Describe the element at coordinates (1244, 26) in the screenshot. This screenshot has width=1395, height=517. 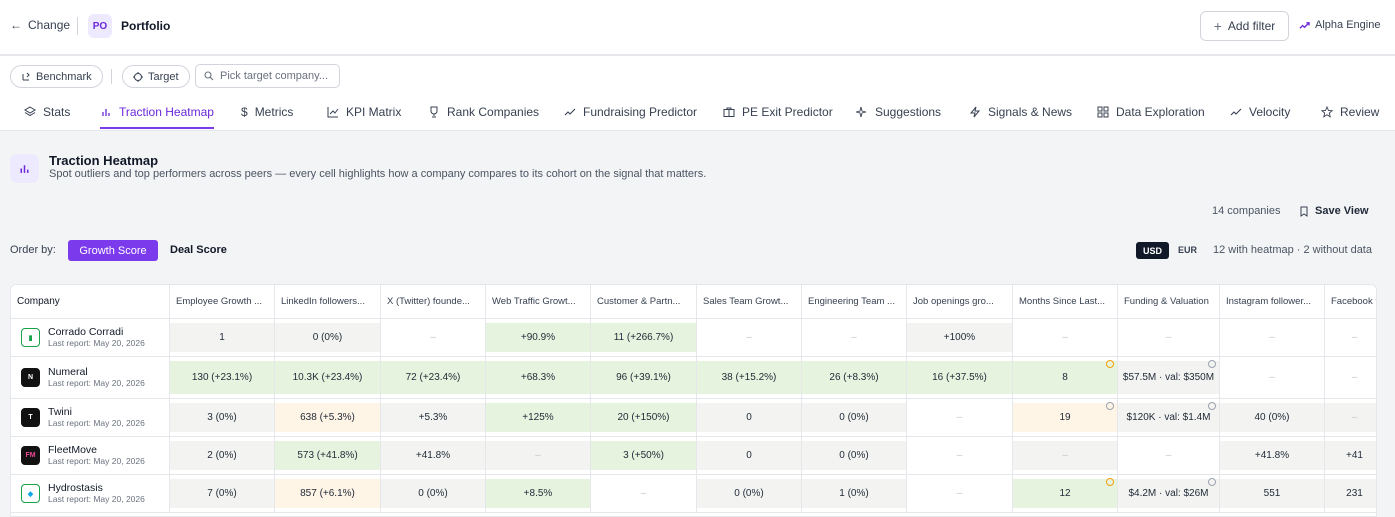
I see `add-filter-button: + Add filter` at that location.